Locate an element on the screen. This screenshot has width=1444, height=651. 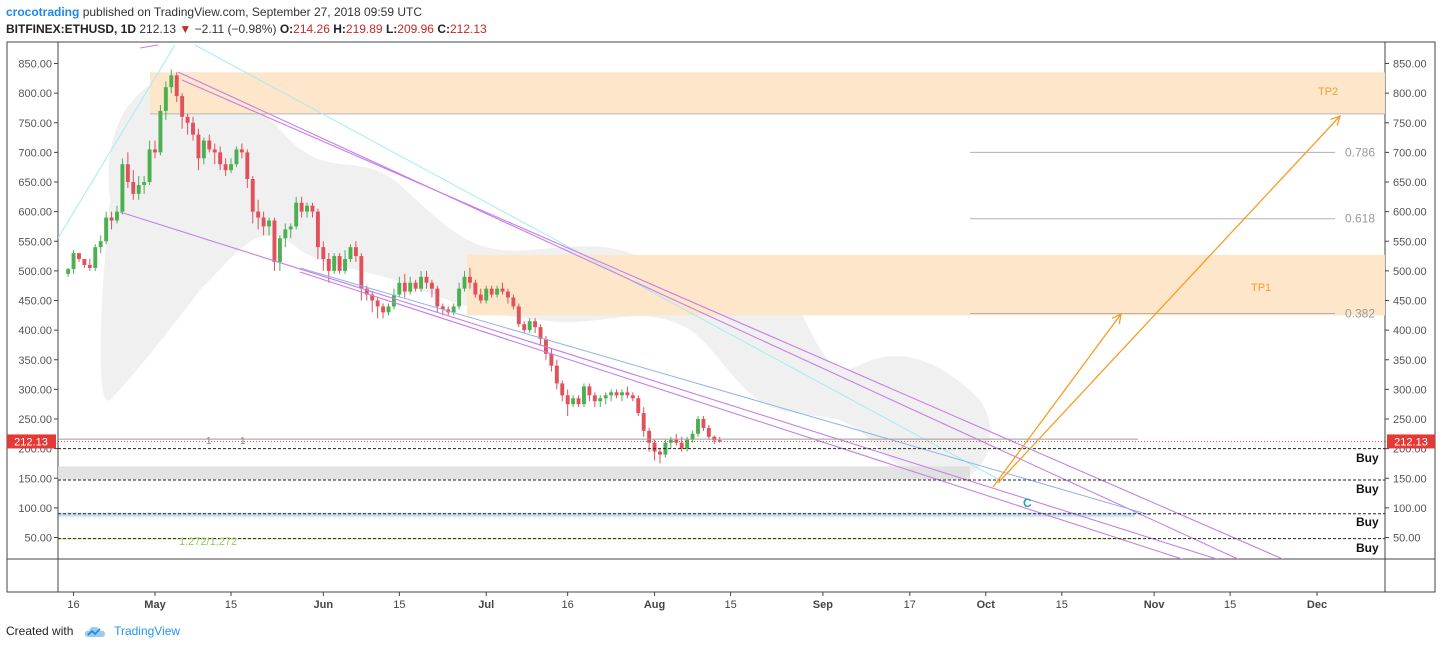
cyan-trendline-up is located at coordinates (117, 141).